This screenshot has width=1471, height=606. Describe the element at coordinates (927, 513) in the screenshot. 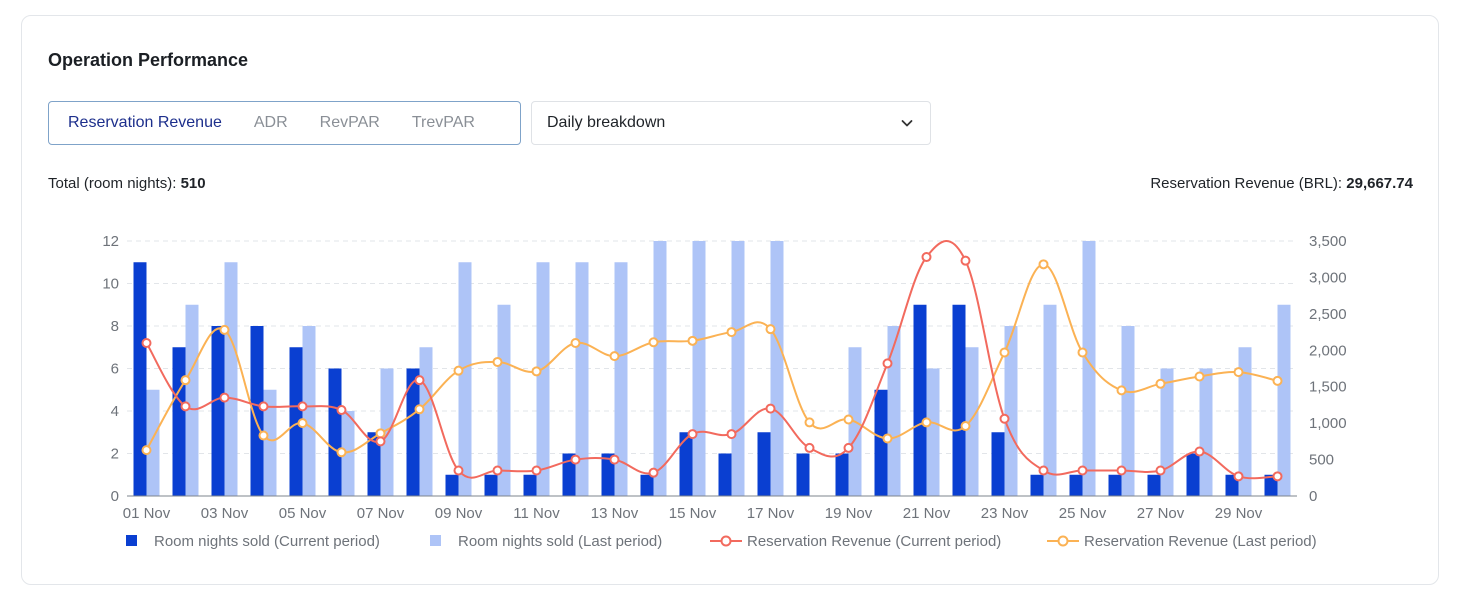

I see `x-tick-label: 21 Nov` at that location.